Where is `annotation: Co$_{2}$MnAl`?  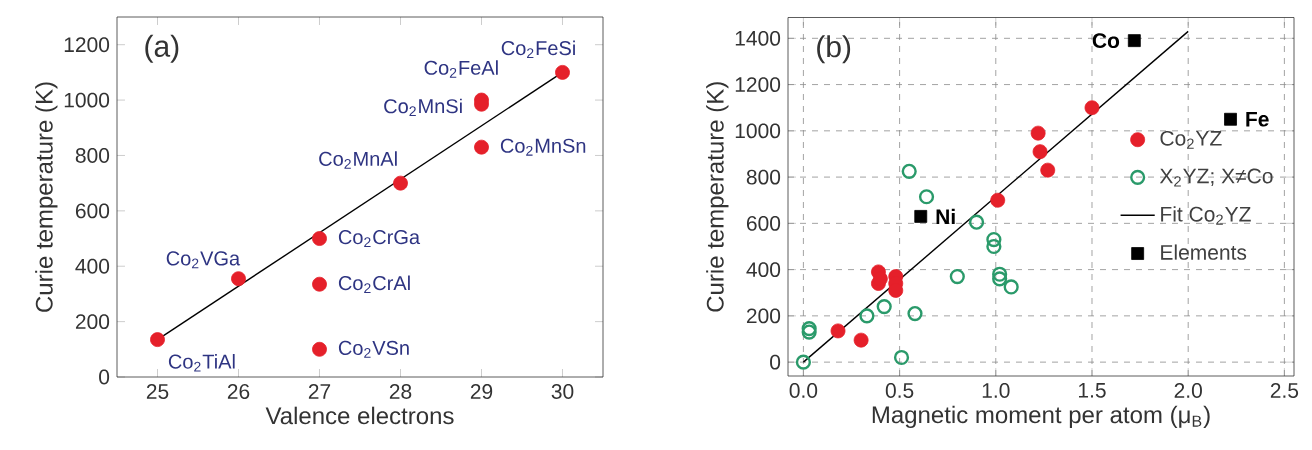 annotation: Co$_{2}$MnAl is located at coordinates (358, 160).